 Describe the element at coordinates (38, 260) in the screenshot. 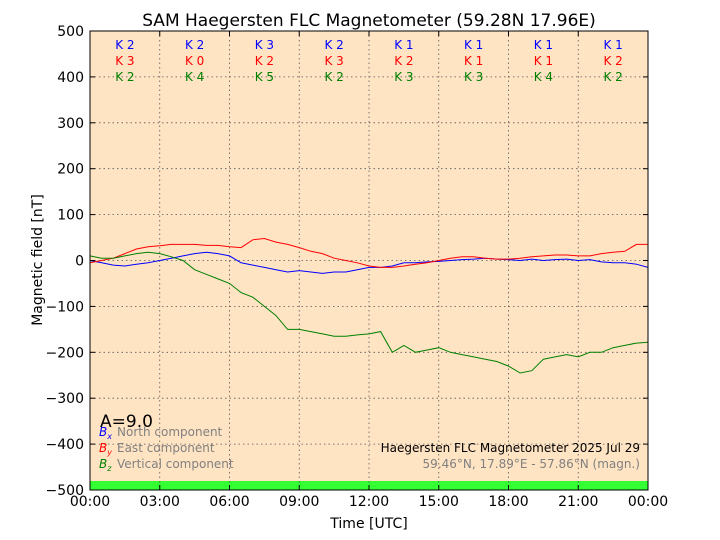

I see `y-axis-label: Magnetic field [nT]` at that location.